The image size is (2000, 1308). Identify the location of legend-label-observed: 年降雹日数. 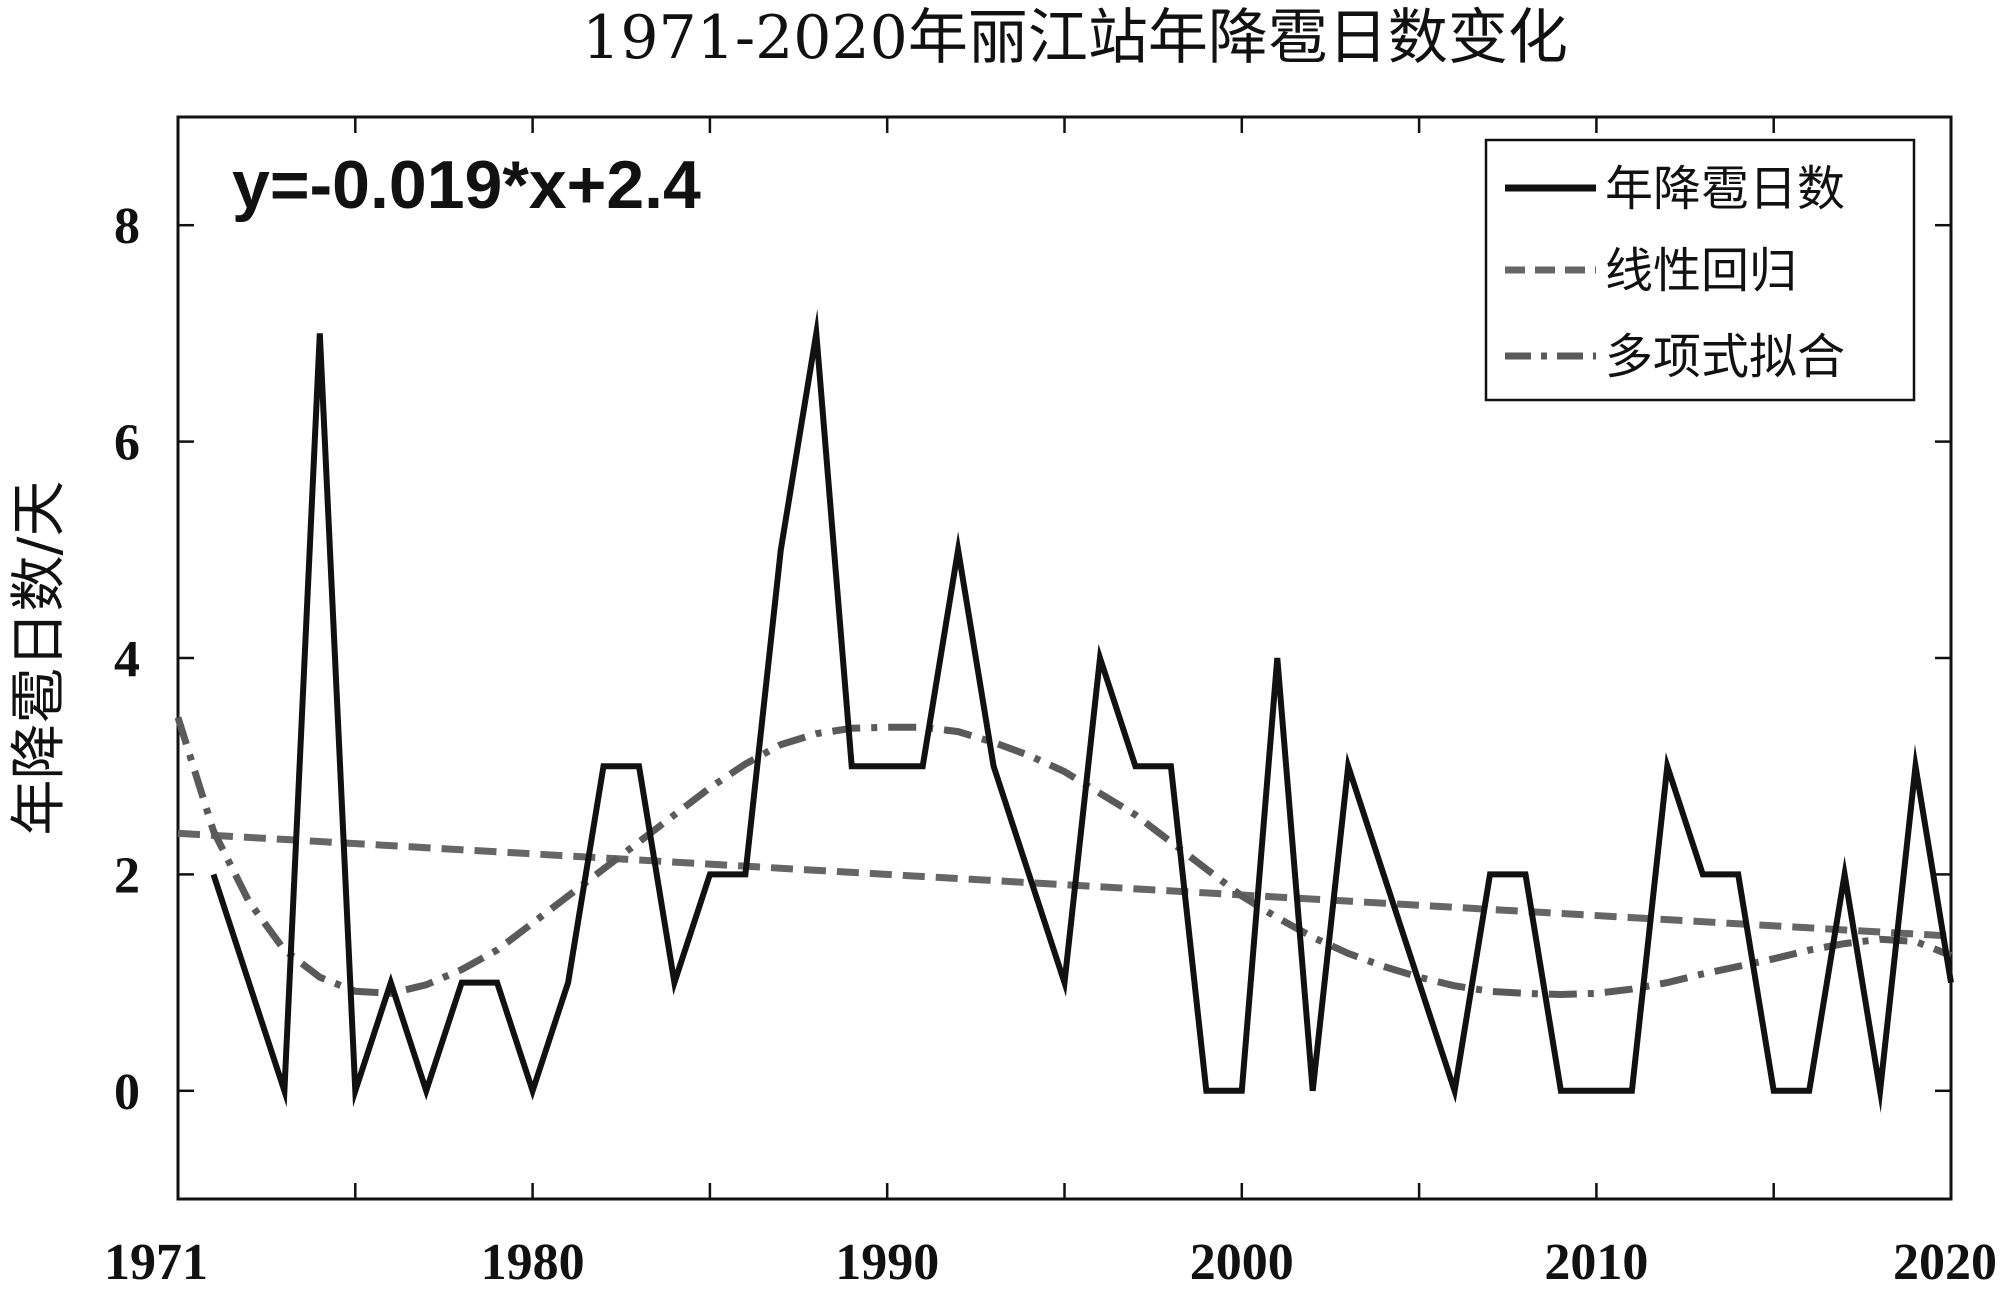
(1725, 189).